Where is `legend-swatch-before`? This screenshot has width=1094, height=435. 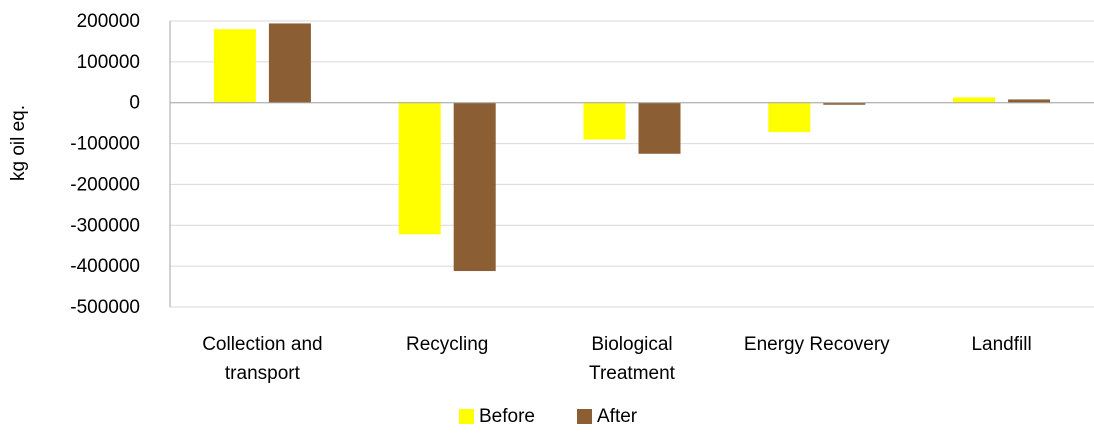
legend-swatch-before is located at coordinates (466, 416).